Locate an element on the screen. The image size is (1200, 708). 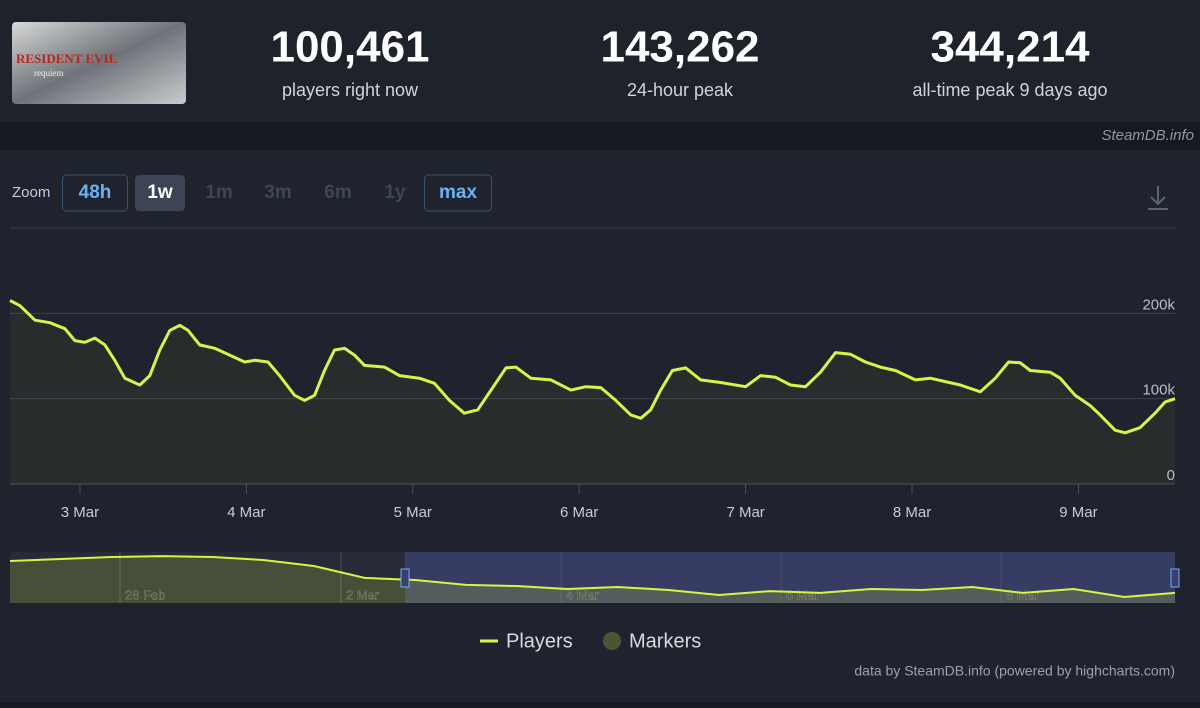
navigator: 28 Feb 2 Mar 4 Mar 6 Mar 8 Mar is located at coordinates (594, 577).